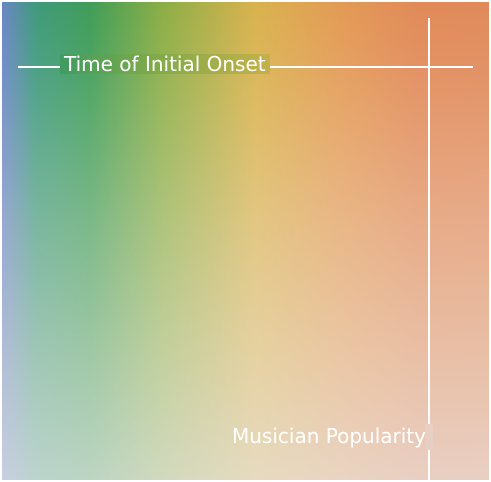  I want to click on vertical-axis-line, so click(429, 249).